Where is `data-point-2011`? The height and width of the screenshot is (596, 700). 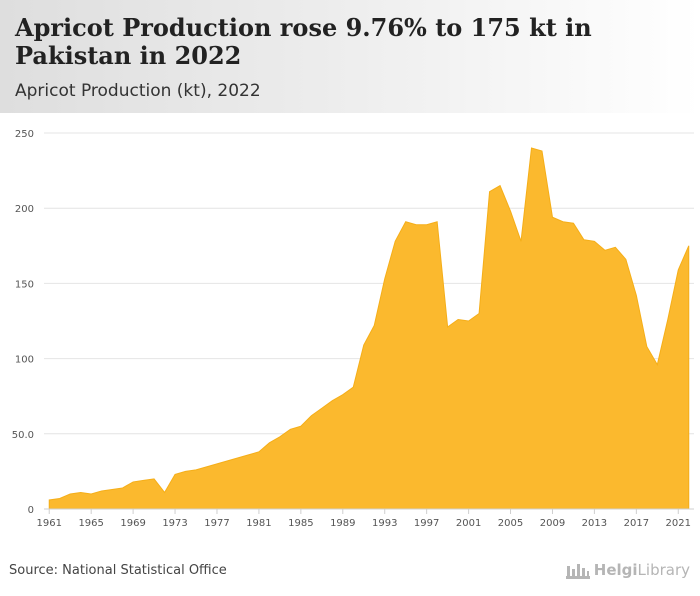 data-point-2011 is located at coordinates (573, 223).